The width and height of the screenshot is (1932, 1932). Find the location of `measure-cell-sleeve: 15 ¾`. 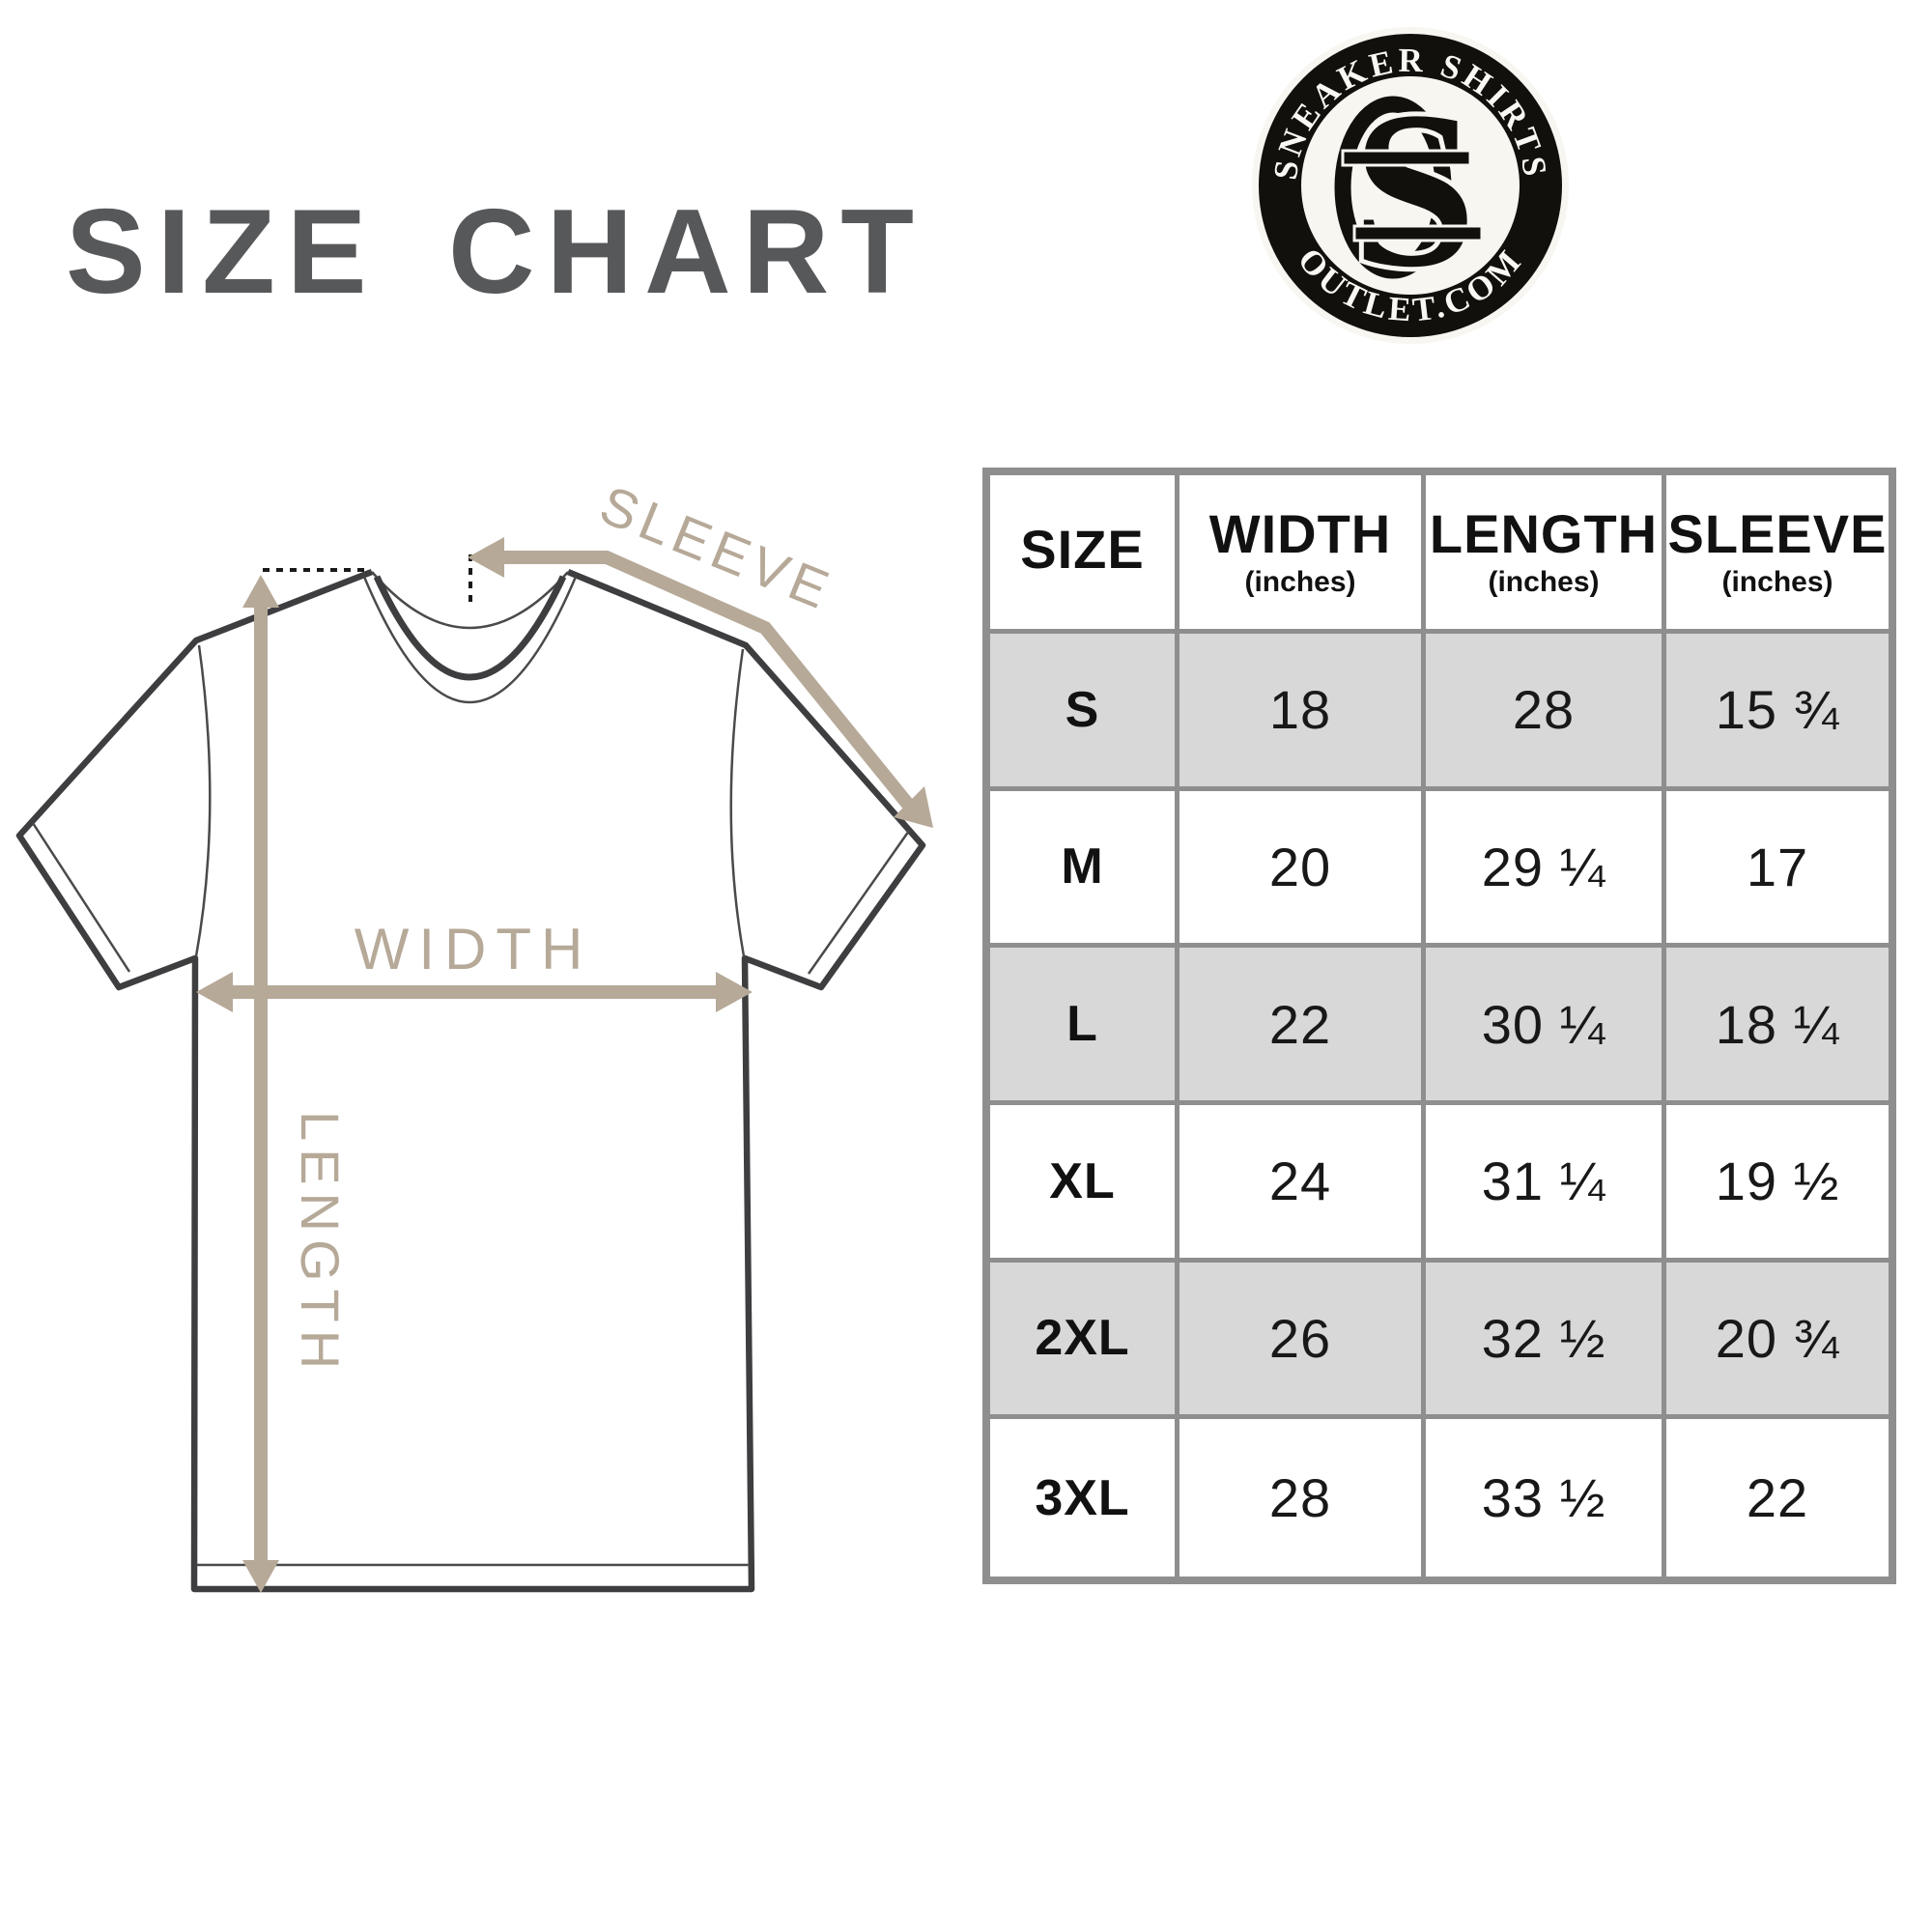

measure-cell-sleeve: 15 ¾ is located at coordinates (1777, 712).